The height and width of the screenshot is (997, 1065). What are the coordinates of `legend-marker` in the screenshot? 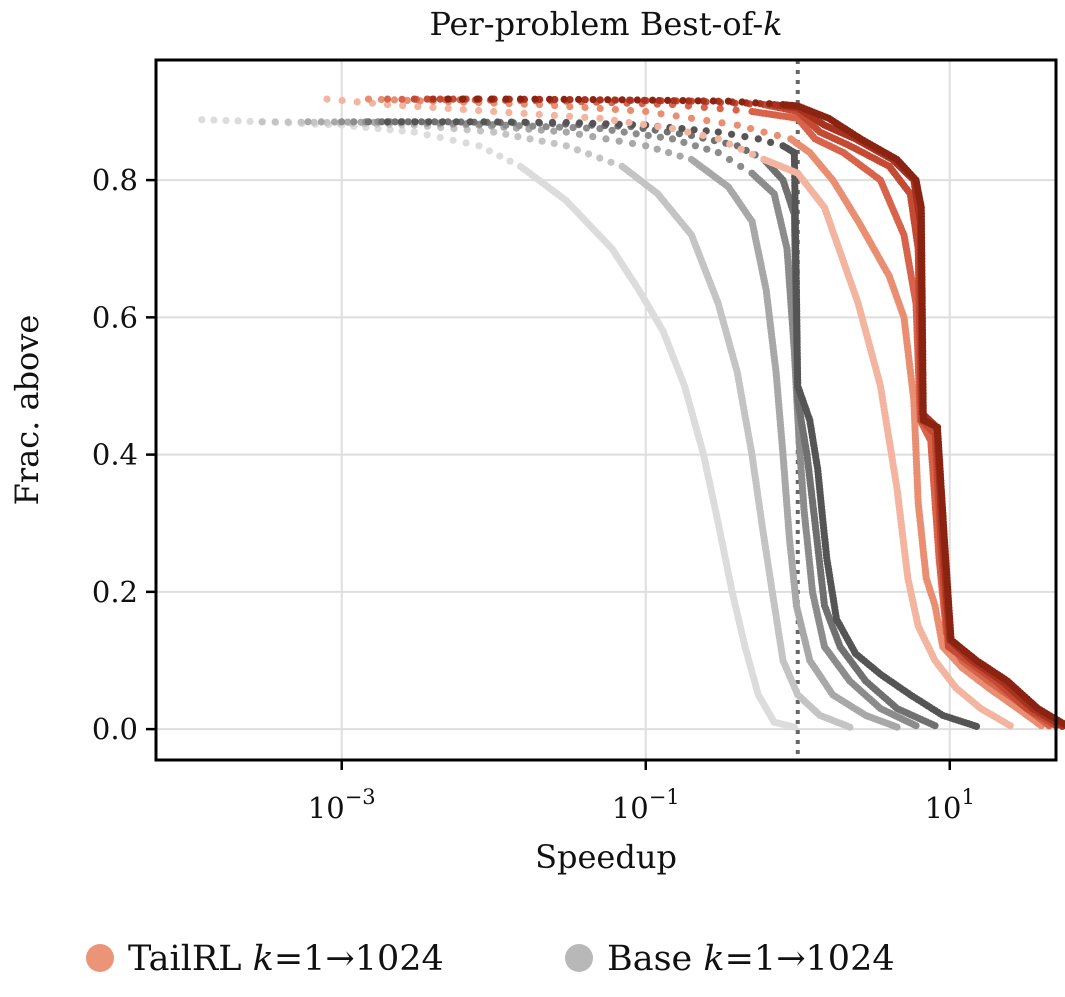 It's located at (100, 958).